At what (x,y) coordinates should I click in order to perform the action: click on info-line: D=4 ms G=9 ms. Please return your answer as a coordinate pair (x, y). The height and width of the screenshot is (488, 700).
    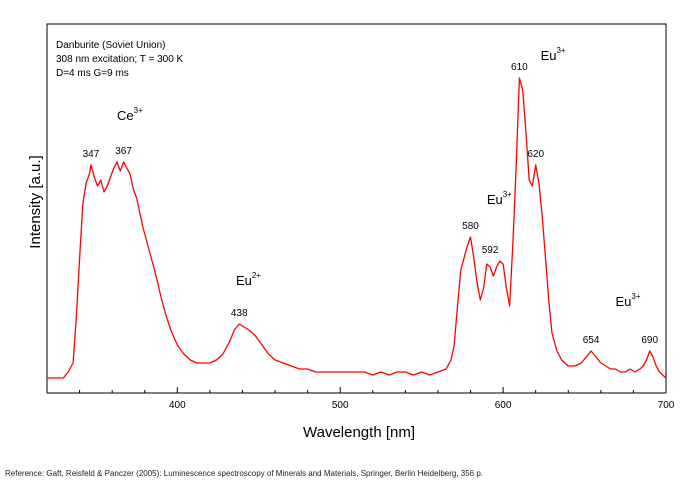
    Looking at the image, I should click on (92, 73).